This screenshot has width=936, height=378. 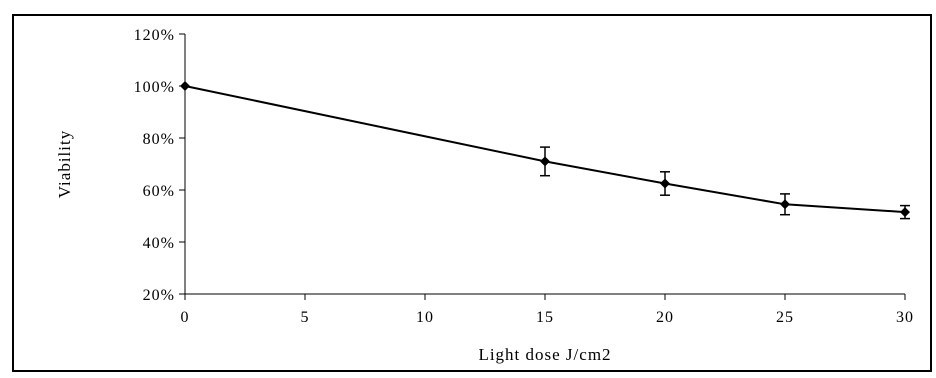 What do you see at coordinates (154, 35) in the screenshot?
I see `y-tick-label: 120%` at bounding box center [154, 35].